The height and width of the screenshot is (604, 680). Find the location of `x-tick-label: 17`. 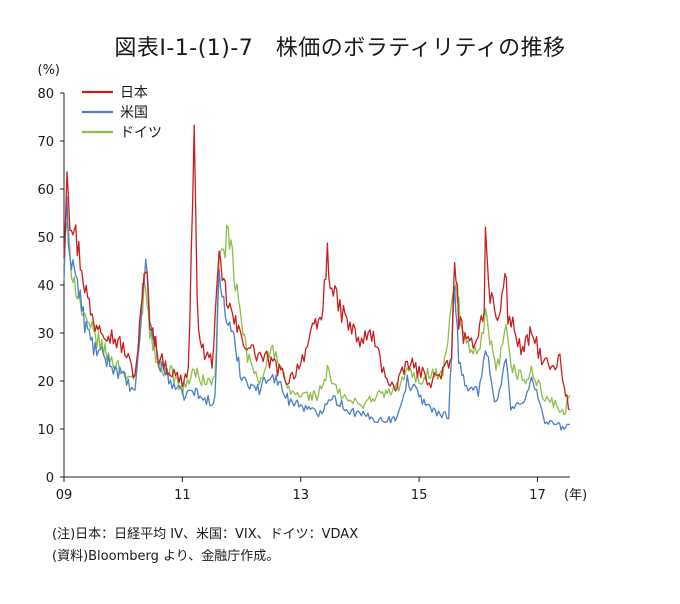

x-tick-label: 17 is located at coordinates (537, 495).